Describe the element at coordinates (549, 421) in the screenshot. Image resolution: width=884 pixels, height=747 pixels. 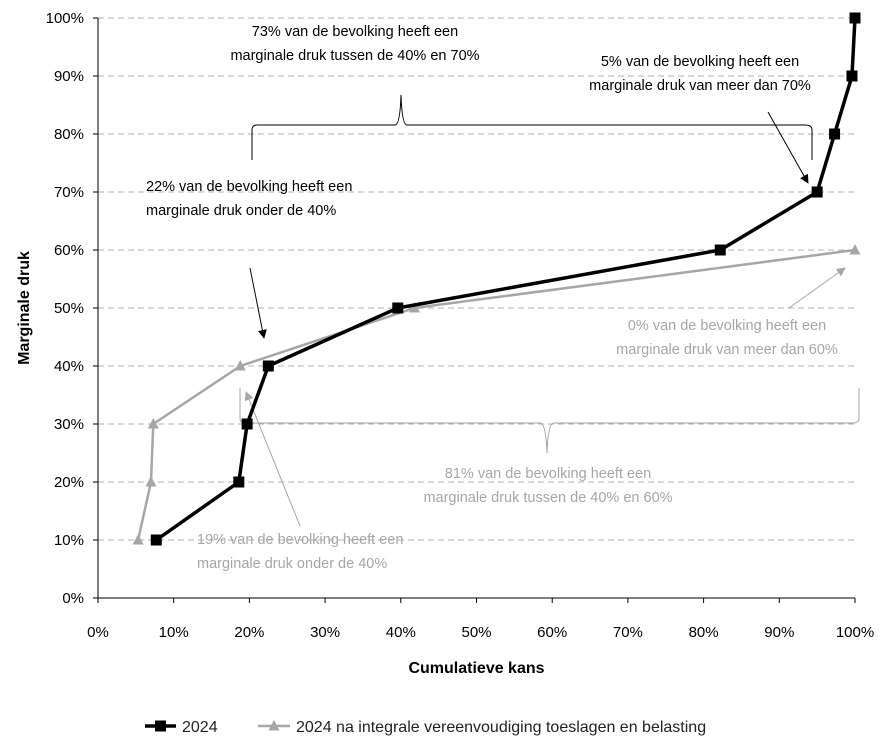
I see `brace-grey` at that location.